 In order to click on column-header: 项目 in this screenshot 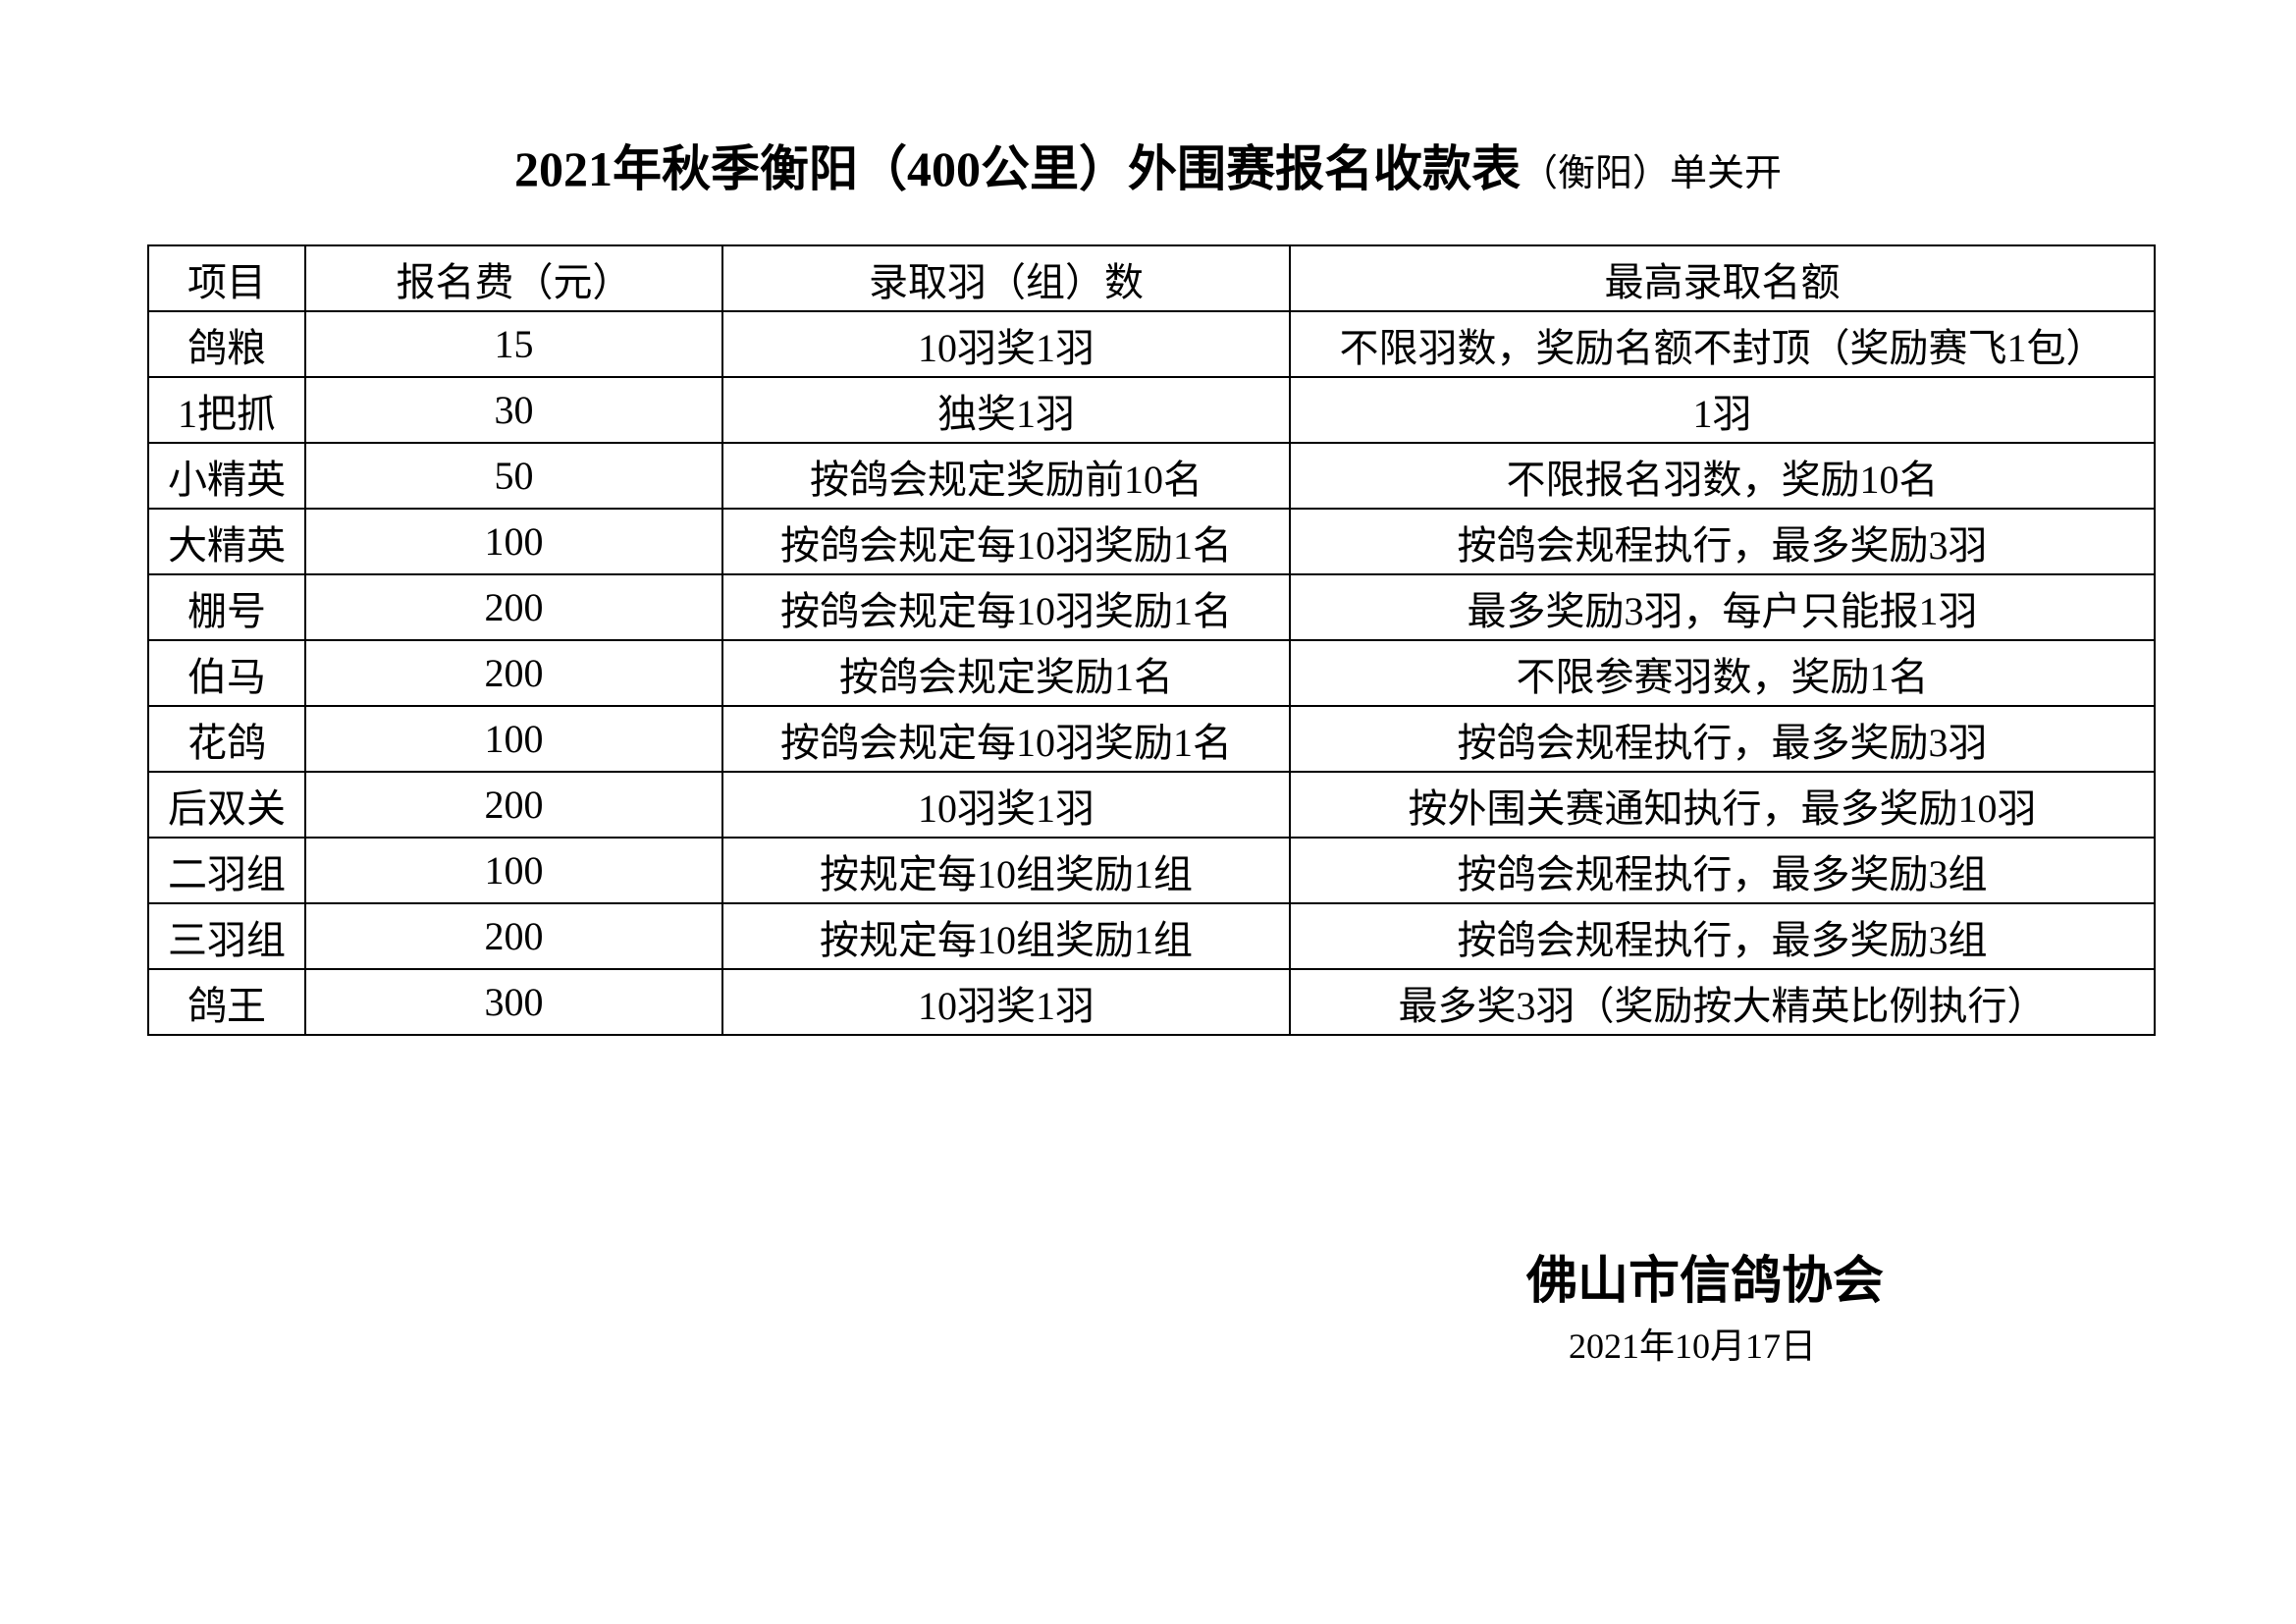, I will do `click(226, 278)`.